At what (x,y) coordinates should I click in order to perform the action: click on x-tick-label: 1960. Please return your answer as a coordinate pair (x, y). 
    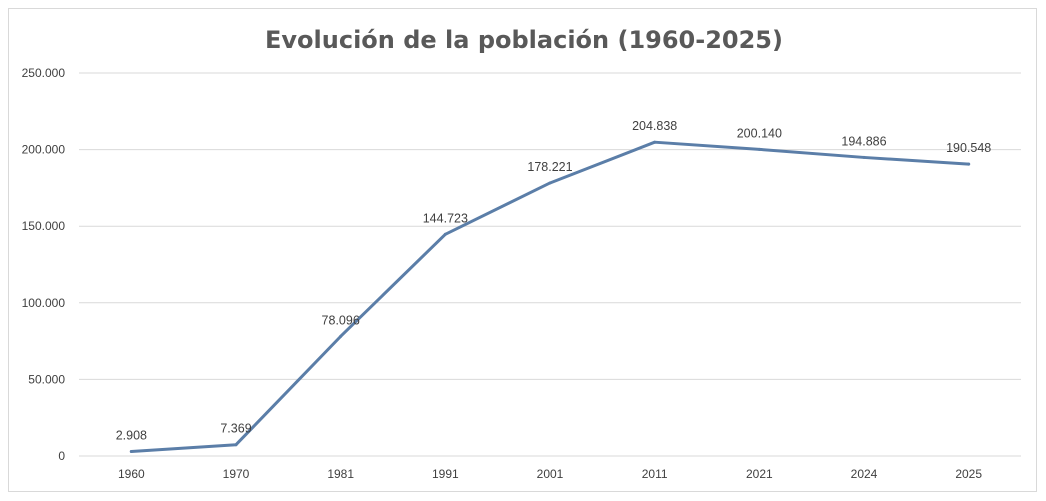
    Looking at the image, I should click on (131, 474).